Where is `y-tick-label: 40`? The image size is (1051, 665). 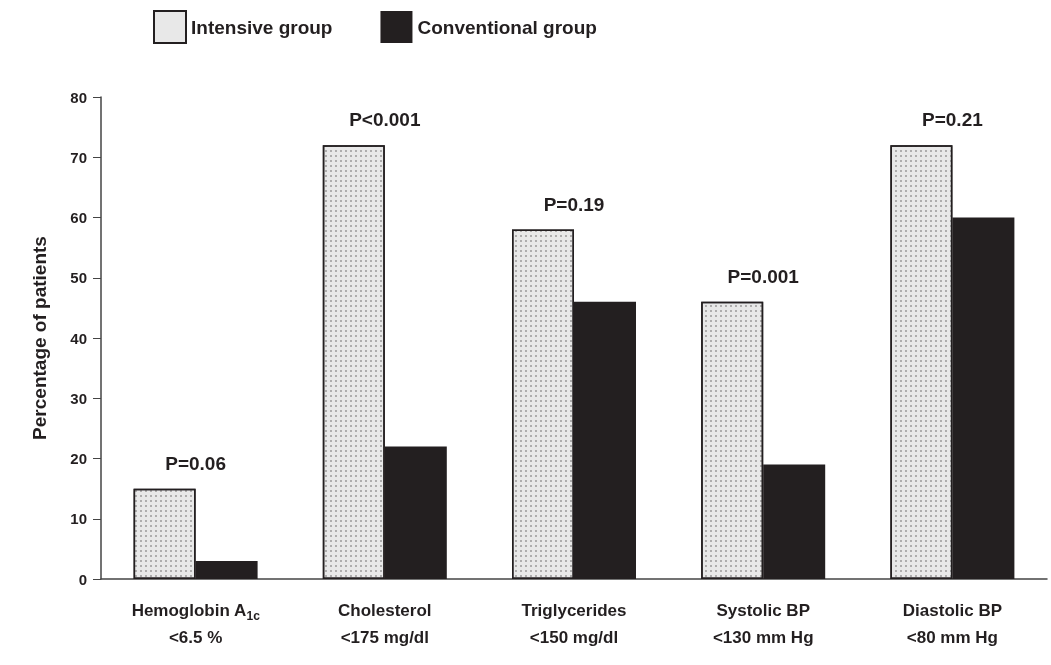 y-tick-label: 40 is located at coordinates (78, 338).